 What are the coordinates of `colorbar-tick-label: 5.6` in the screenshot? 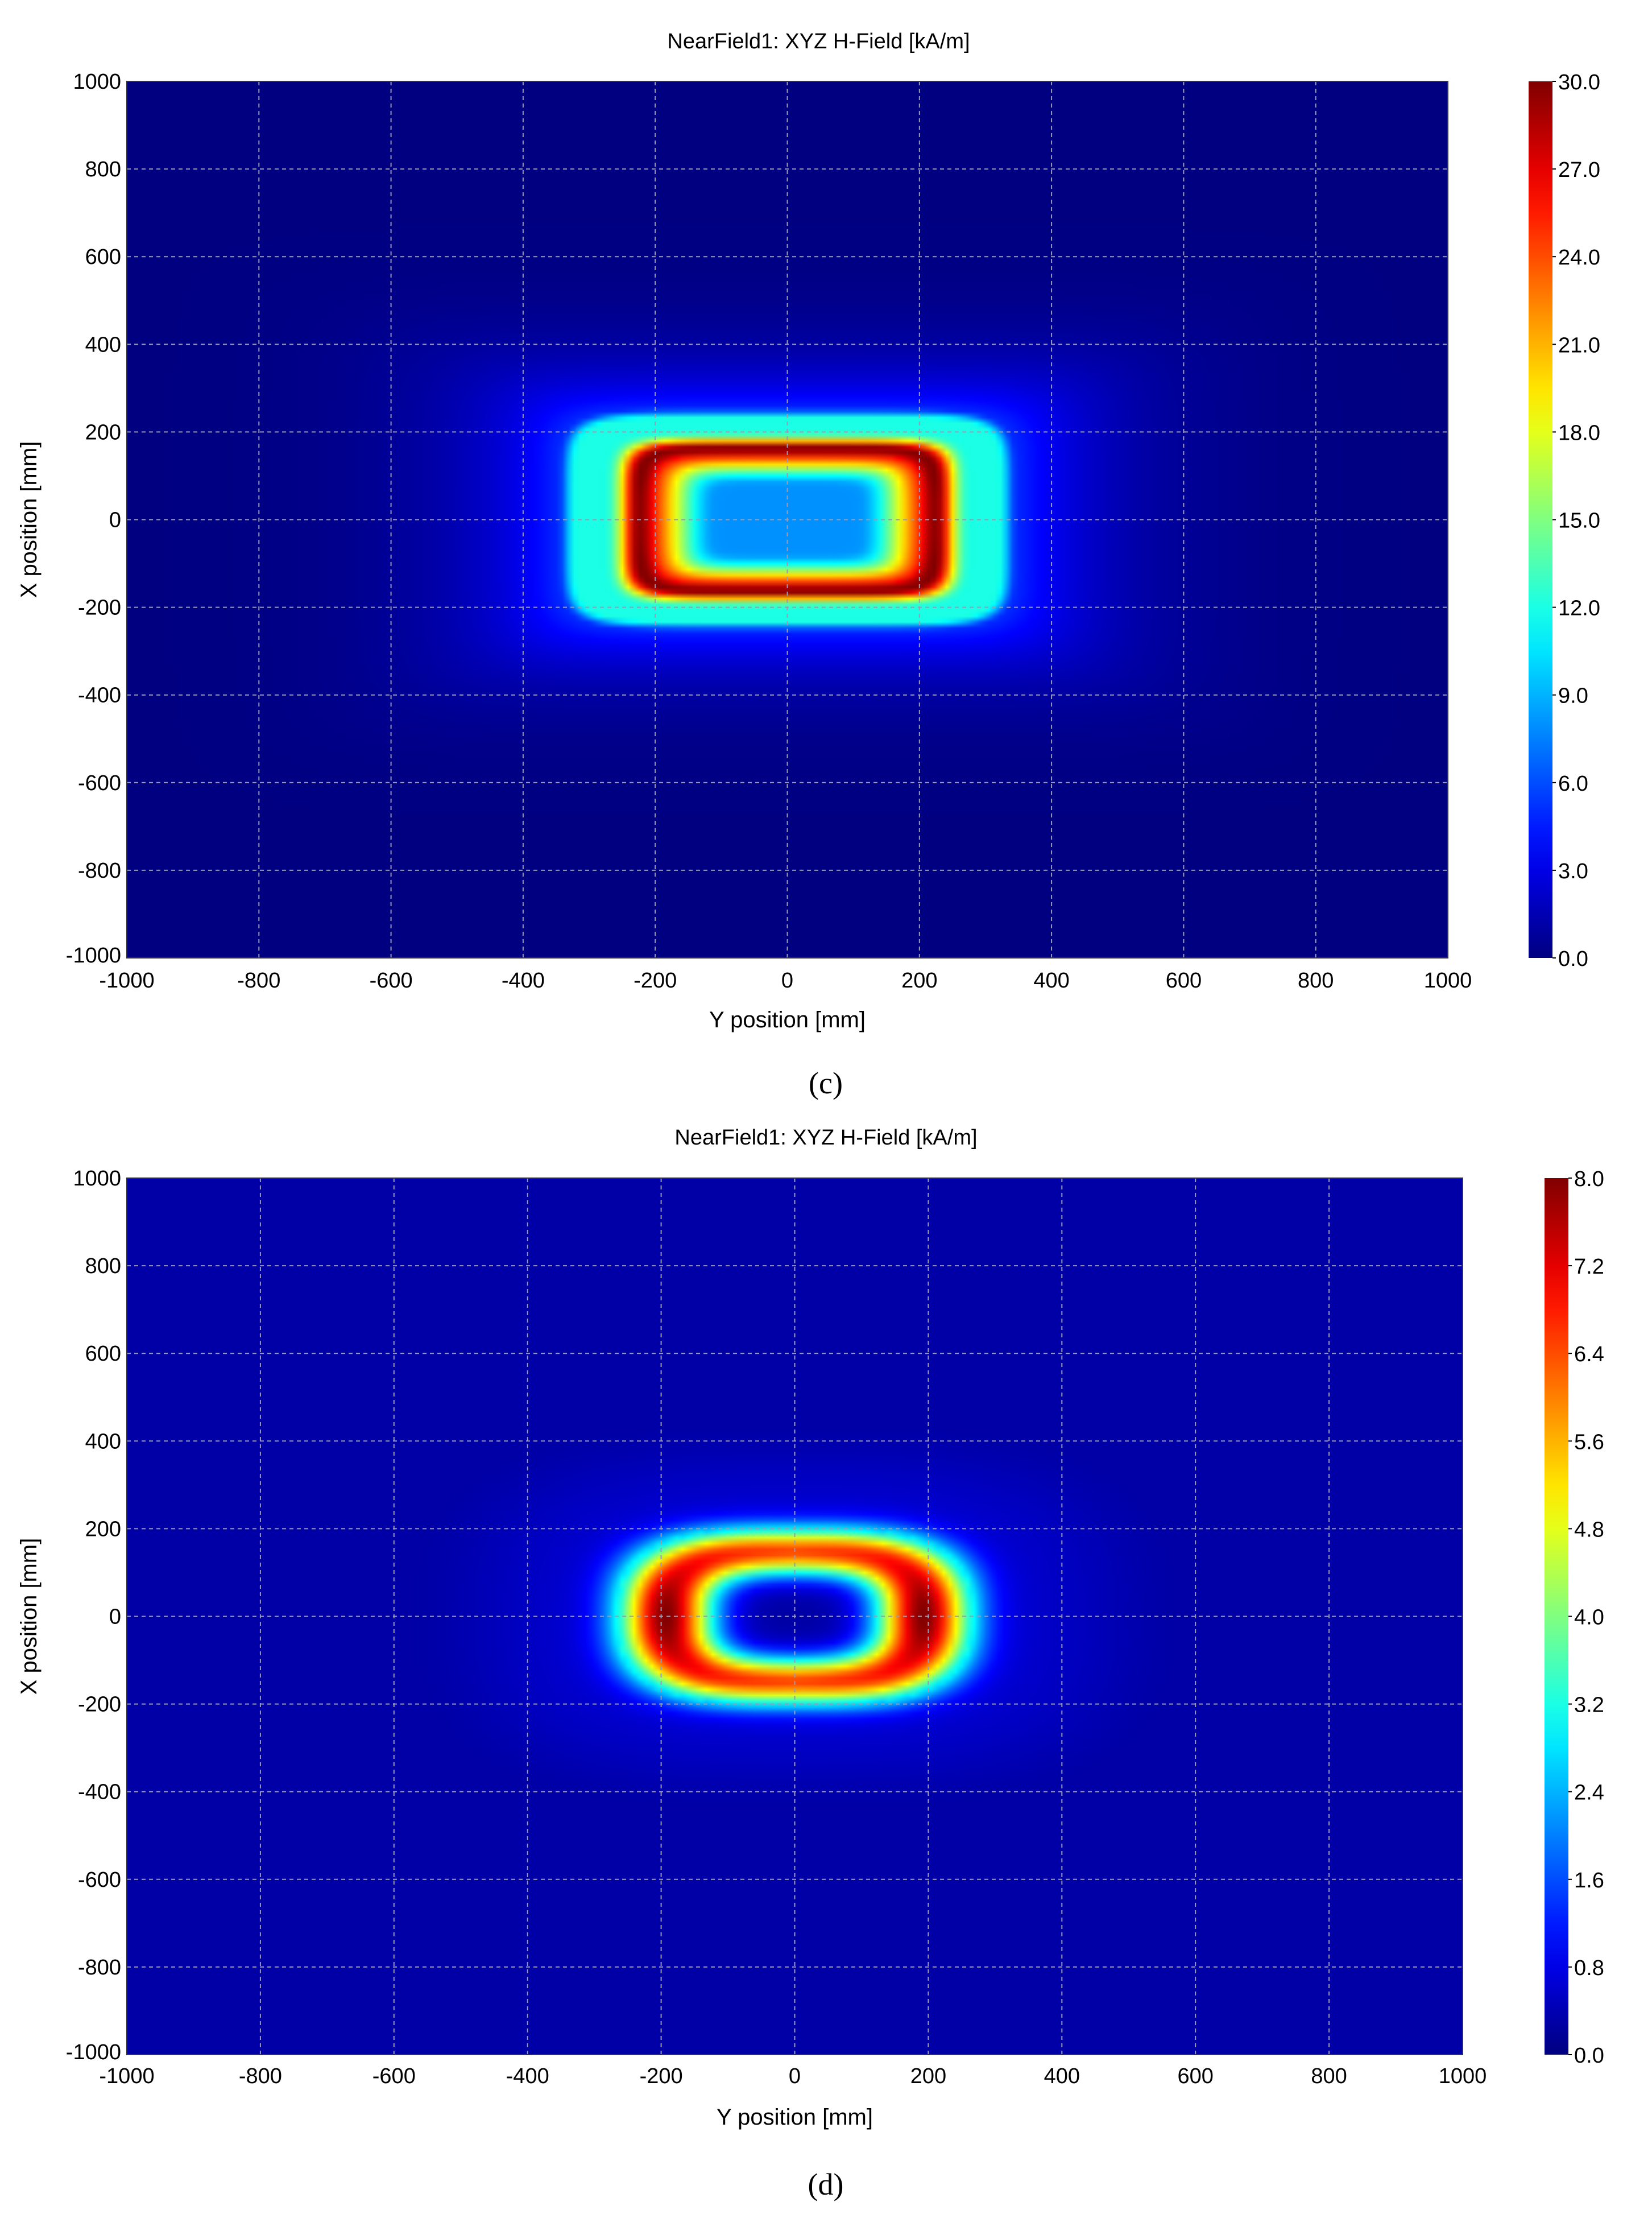 It's located at (1589, 1442).